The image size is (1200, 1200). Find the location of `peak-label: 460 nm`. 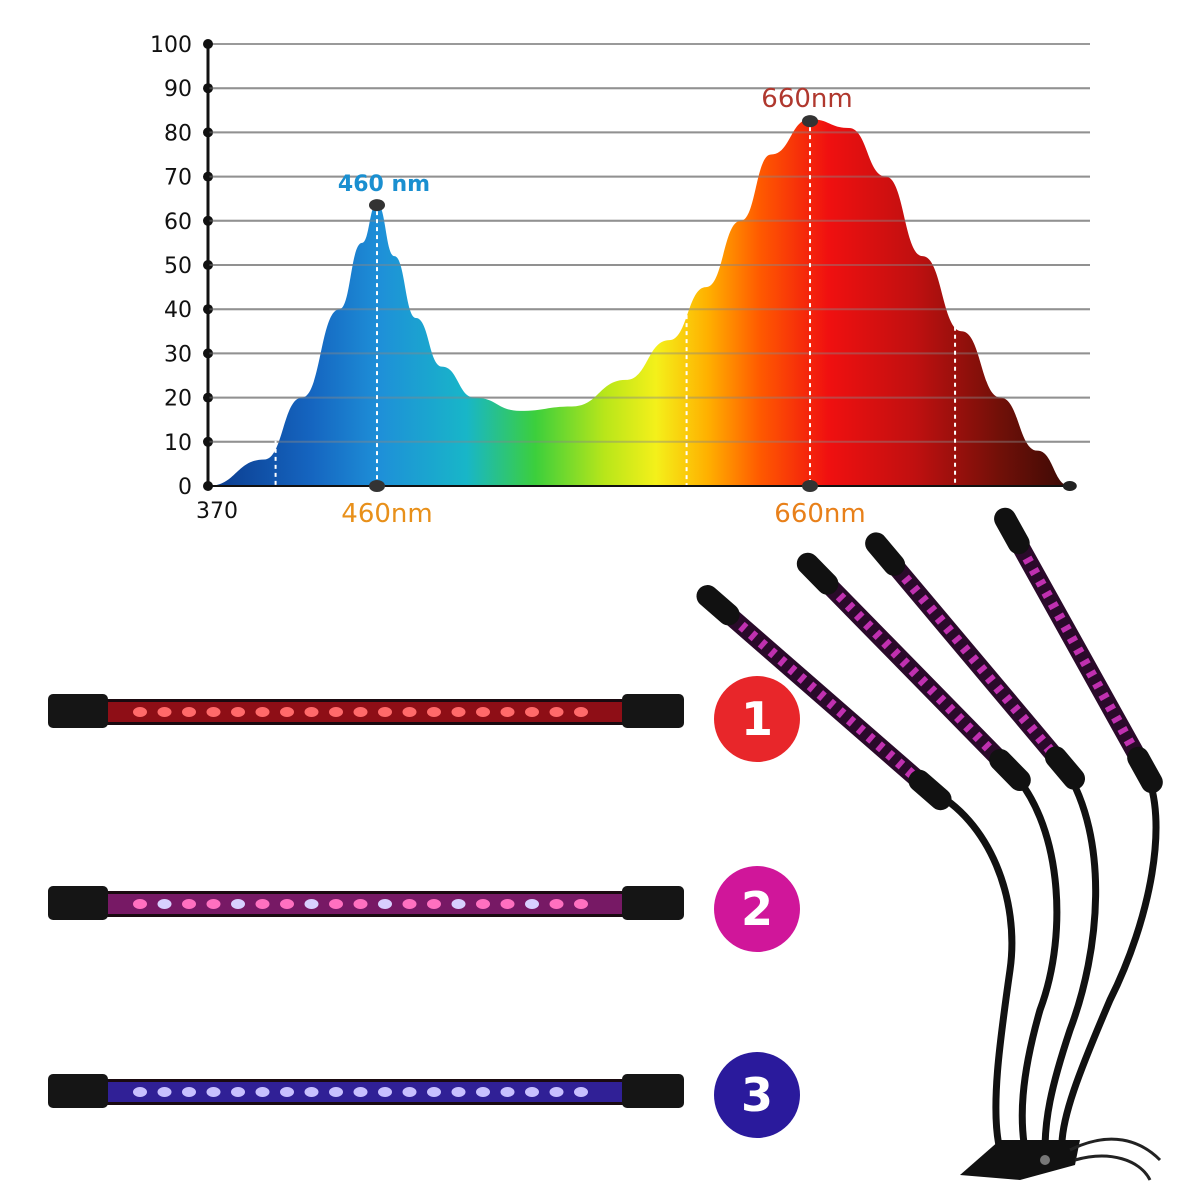

peak-label: 460 nm is located at coordinates (384, 184).